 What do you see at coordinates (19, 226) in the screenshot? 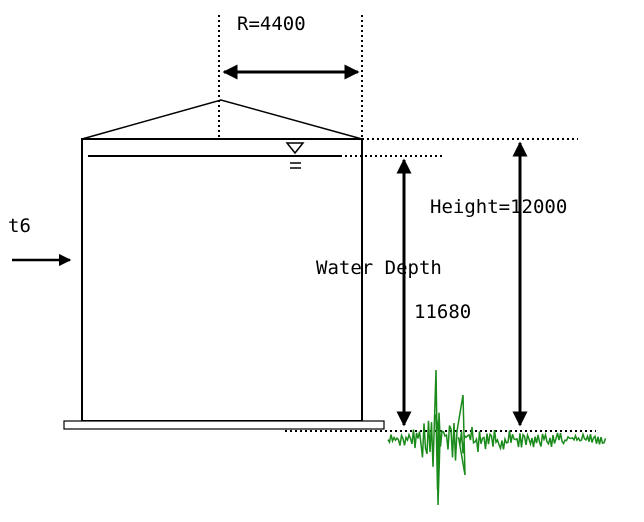
I see `thickness-label: t6` at bounding box center [19, 226].